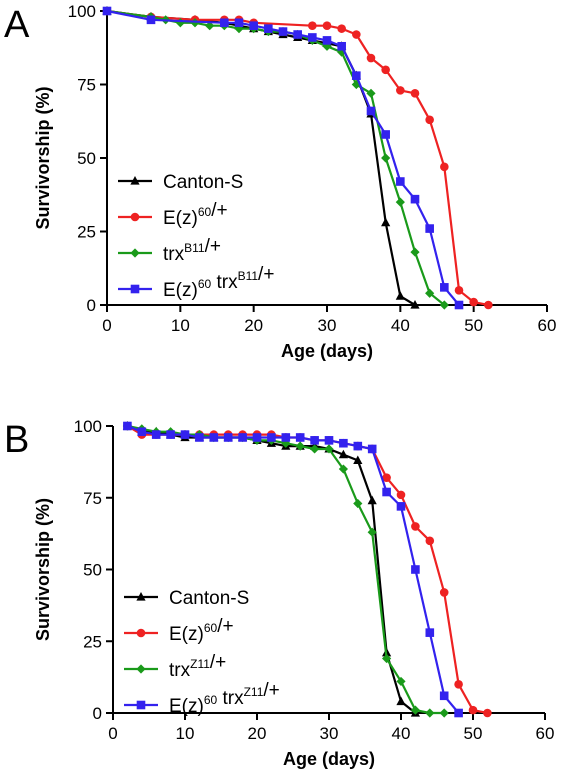 This screenshot has height=779, width=566. What do you see at coordinates (327, 325) in the screenshot?
I see `x-tick-label: 30` at bounding box center [327, 325].